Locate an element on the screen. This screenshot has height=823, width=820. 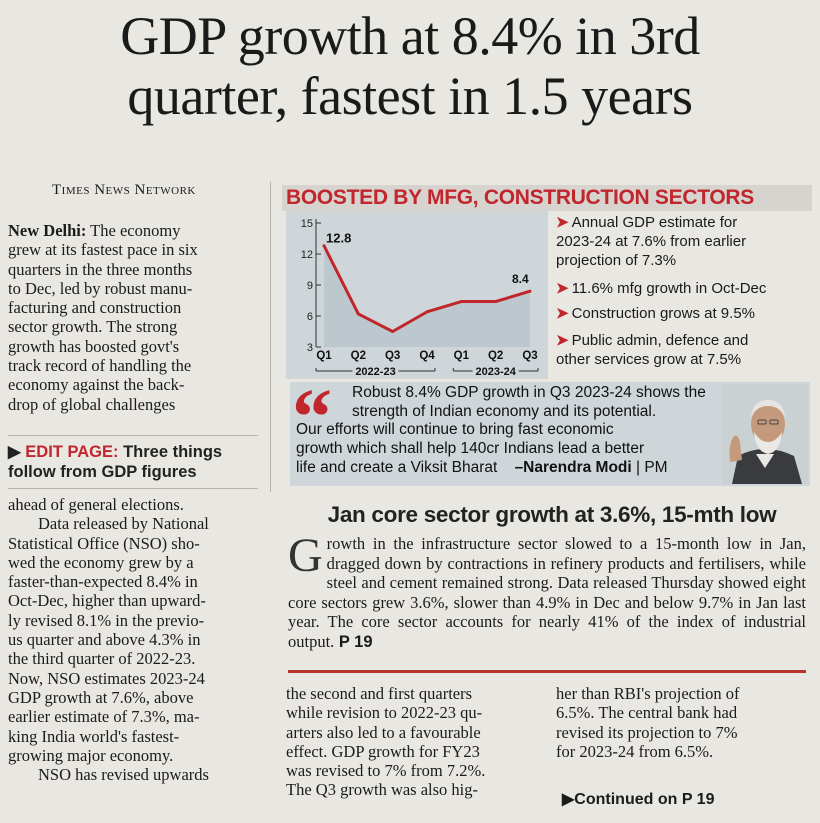
red-divider is located at coordinates (547, 671).